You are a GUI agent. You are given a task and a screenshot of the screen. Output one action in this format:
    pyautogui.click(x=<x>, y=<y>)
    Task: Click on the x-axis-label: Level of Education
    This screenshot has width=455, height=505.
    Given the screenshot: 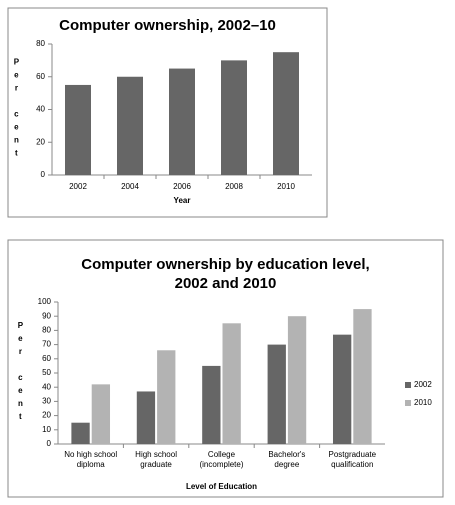 What is the action you would take?
    pyautogui.click(x=221, y=486)
    